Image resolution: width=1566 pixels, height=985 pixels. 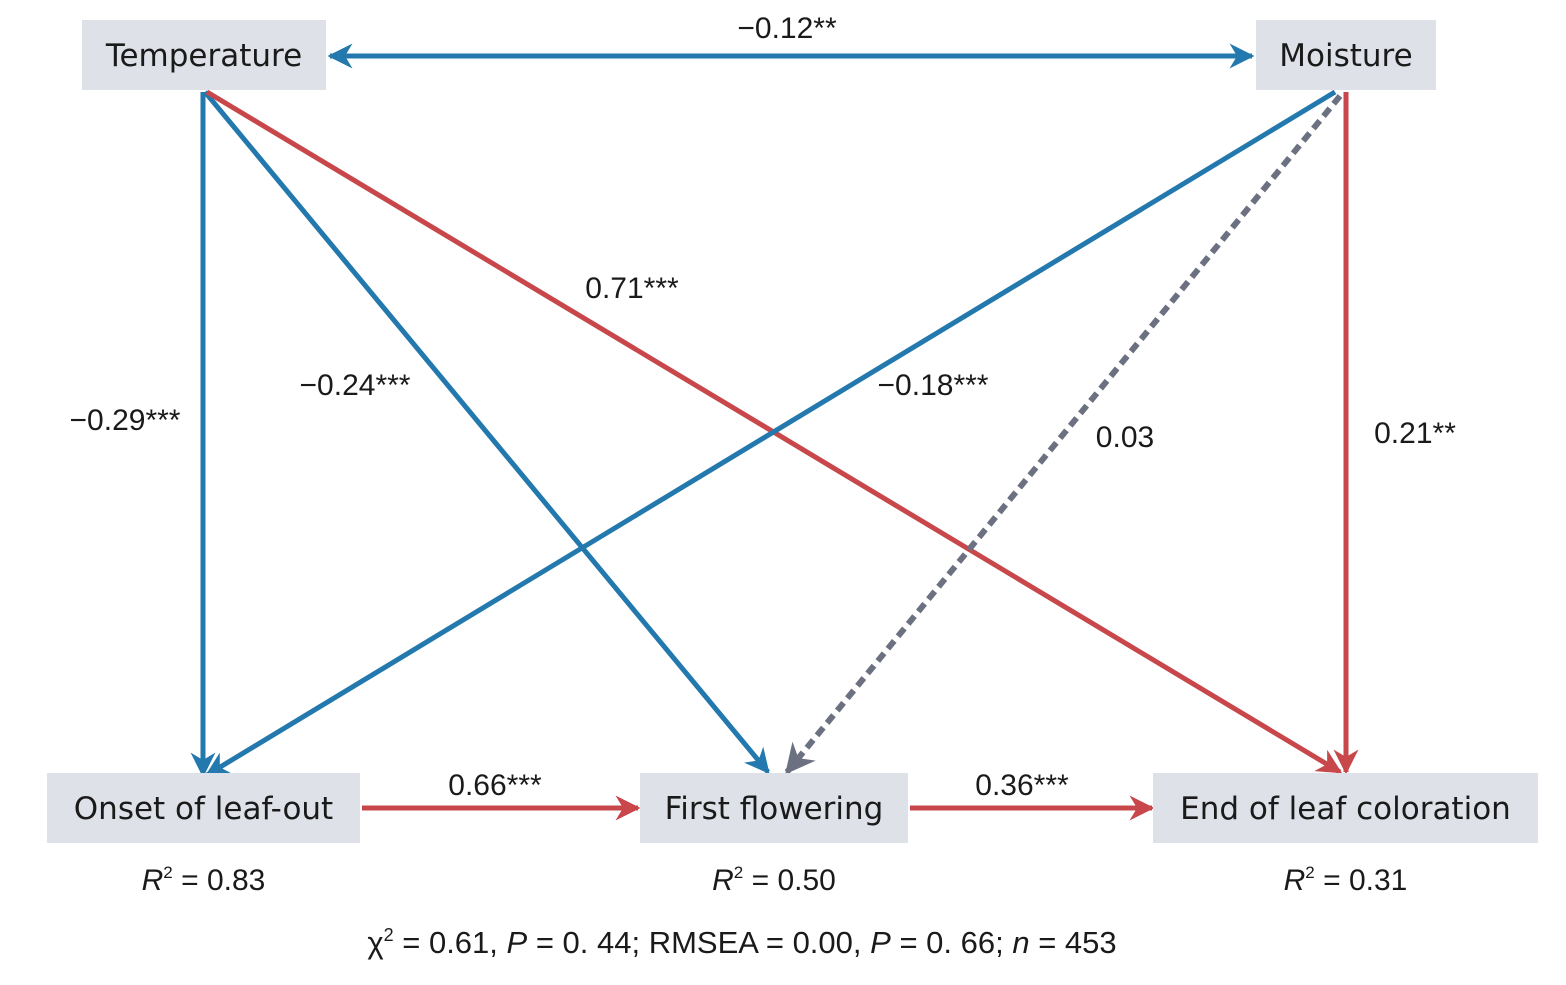 What do you see at coordinates (787, 28) in the screenshot?
I see `edge-label-temp-moist: −0.12**` at bounding box center [787, 28].